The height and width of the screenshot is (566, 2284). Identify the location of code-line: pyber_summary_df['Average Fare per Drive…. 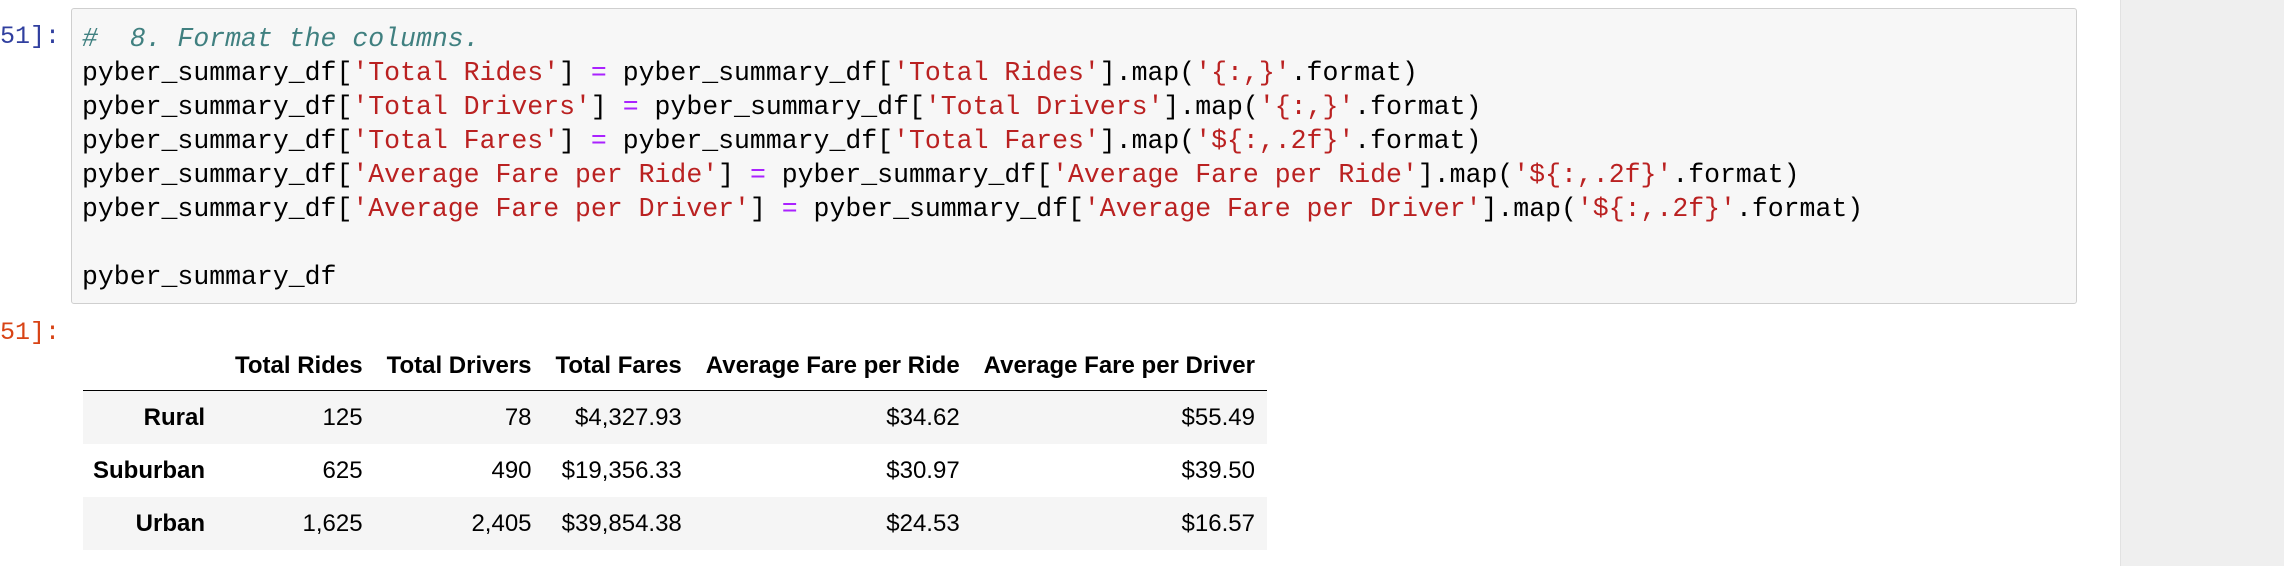
(1079, 209).